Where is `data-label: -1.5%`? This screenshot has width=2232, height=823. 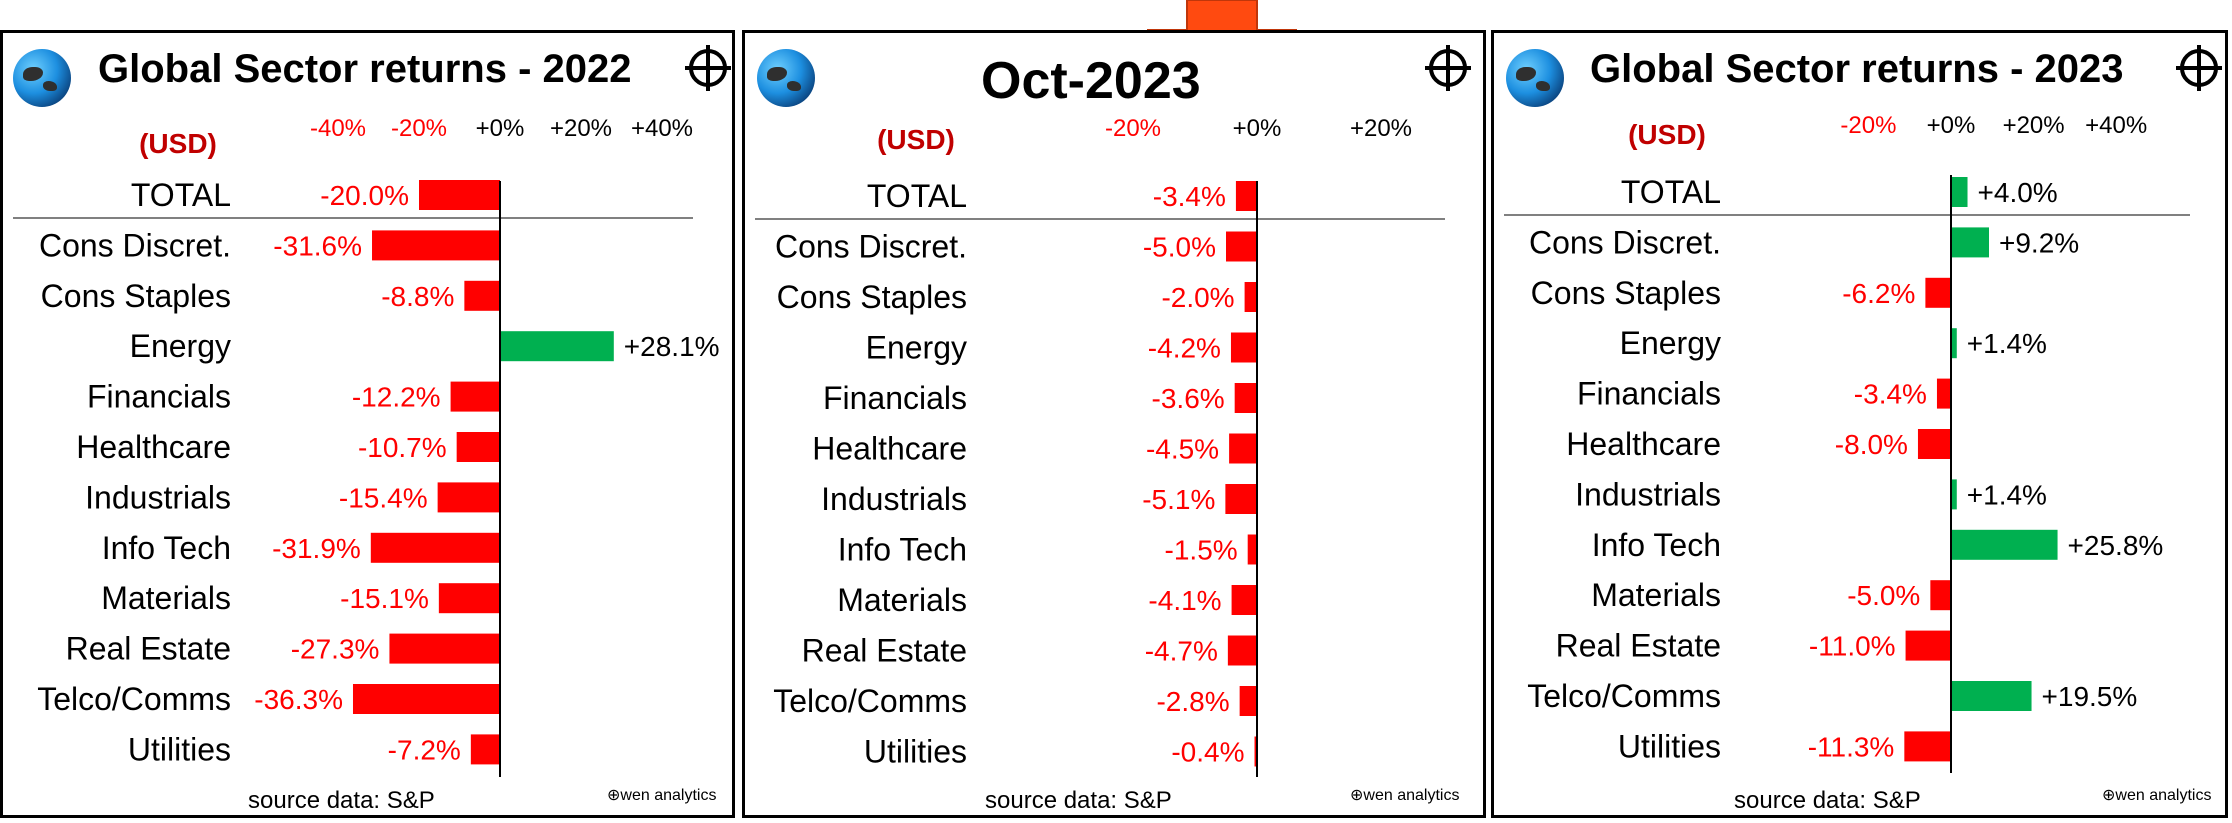 data-label: -1.5% is located at coordinates (1201, 550).